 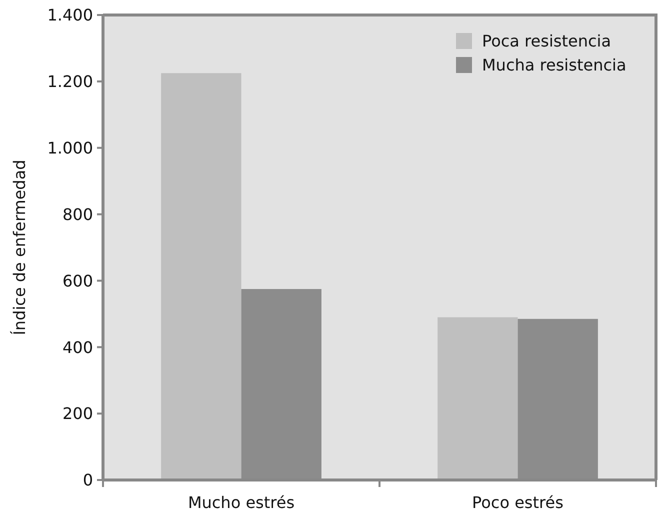 What do you see at coordinates (77, 280) in the screenshot?
I see `y-tick-label: 600` at bounding box center [77, 280].